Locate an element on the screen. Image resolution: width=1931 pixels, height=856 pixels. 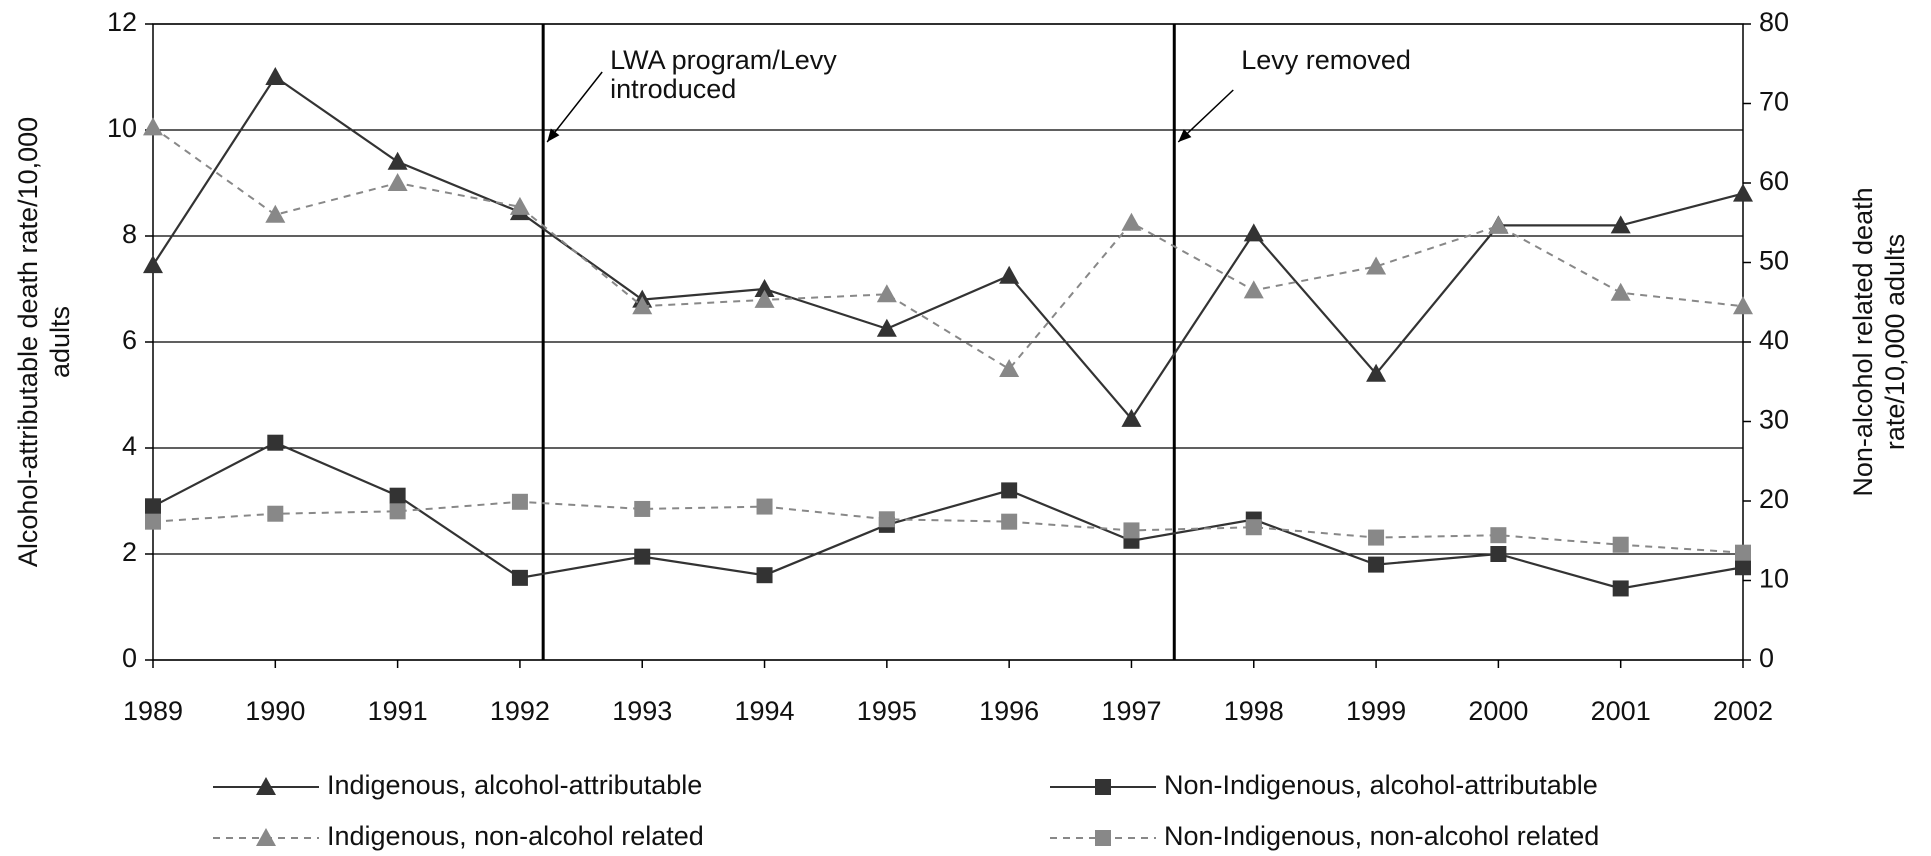
y-tick-label: 4 is located at coordinates (129, 446).